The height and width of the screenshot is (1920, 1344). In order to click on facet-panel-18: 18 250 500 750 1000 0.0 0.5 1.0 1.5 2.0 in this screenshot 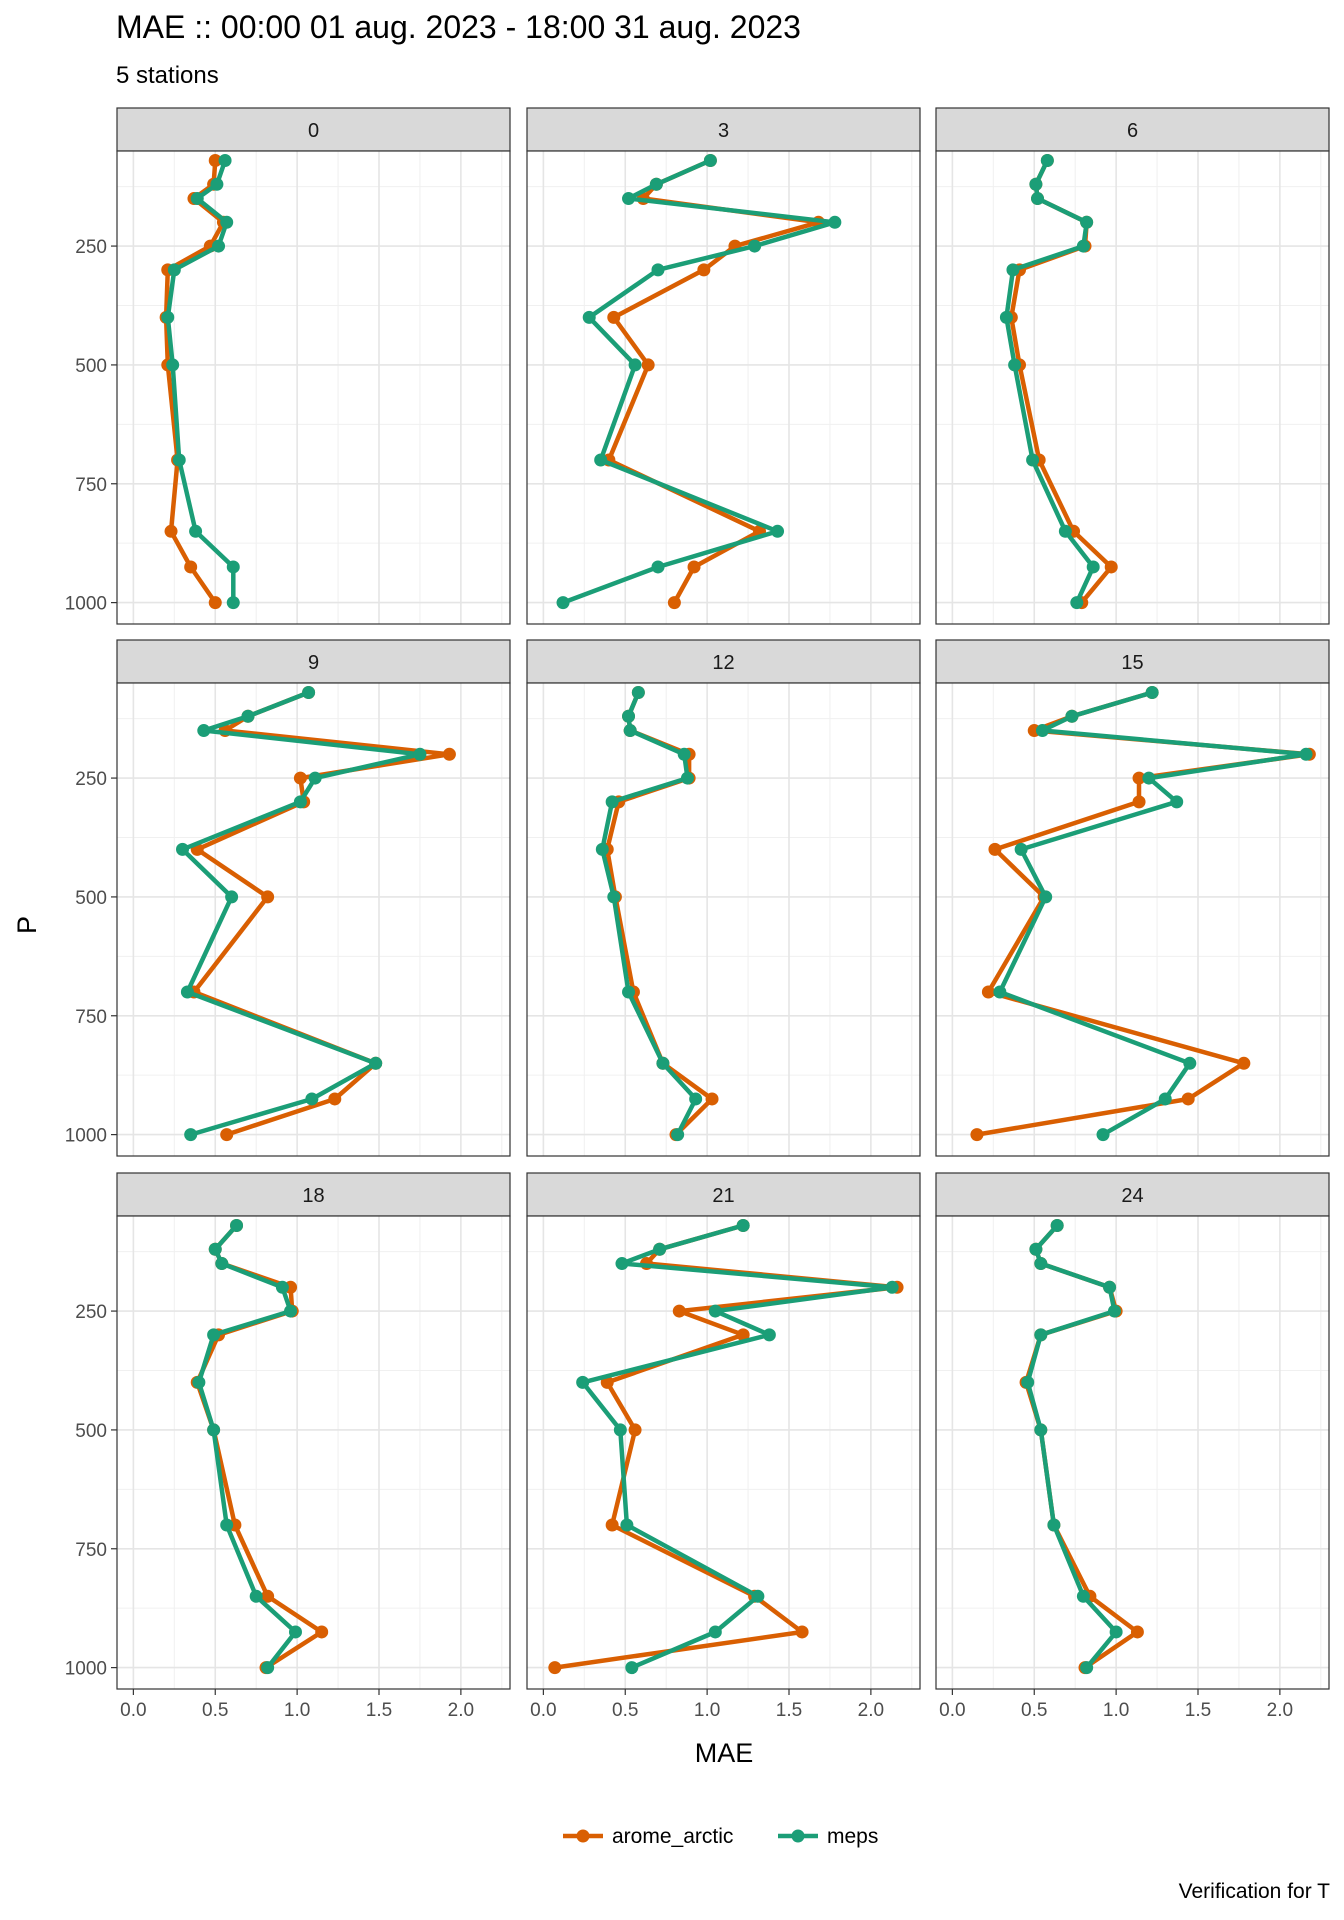, I will do `click(288, 1446)`.